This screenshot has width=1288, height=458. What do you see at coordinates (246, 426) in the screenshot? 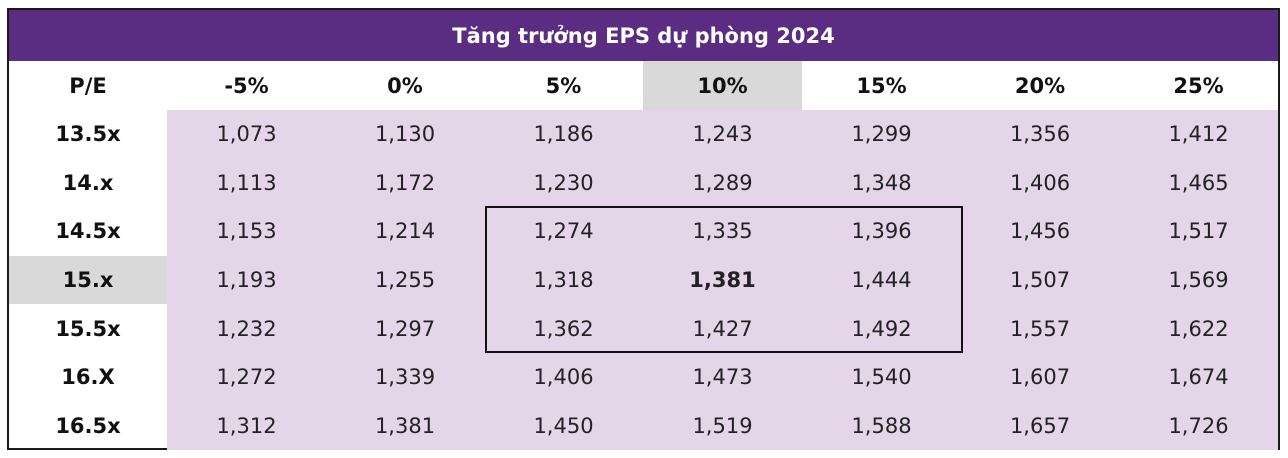
I see `table-cell: 1,312` at bounding box center [246, 426].